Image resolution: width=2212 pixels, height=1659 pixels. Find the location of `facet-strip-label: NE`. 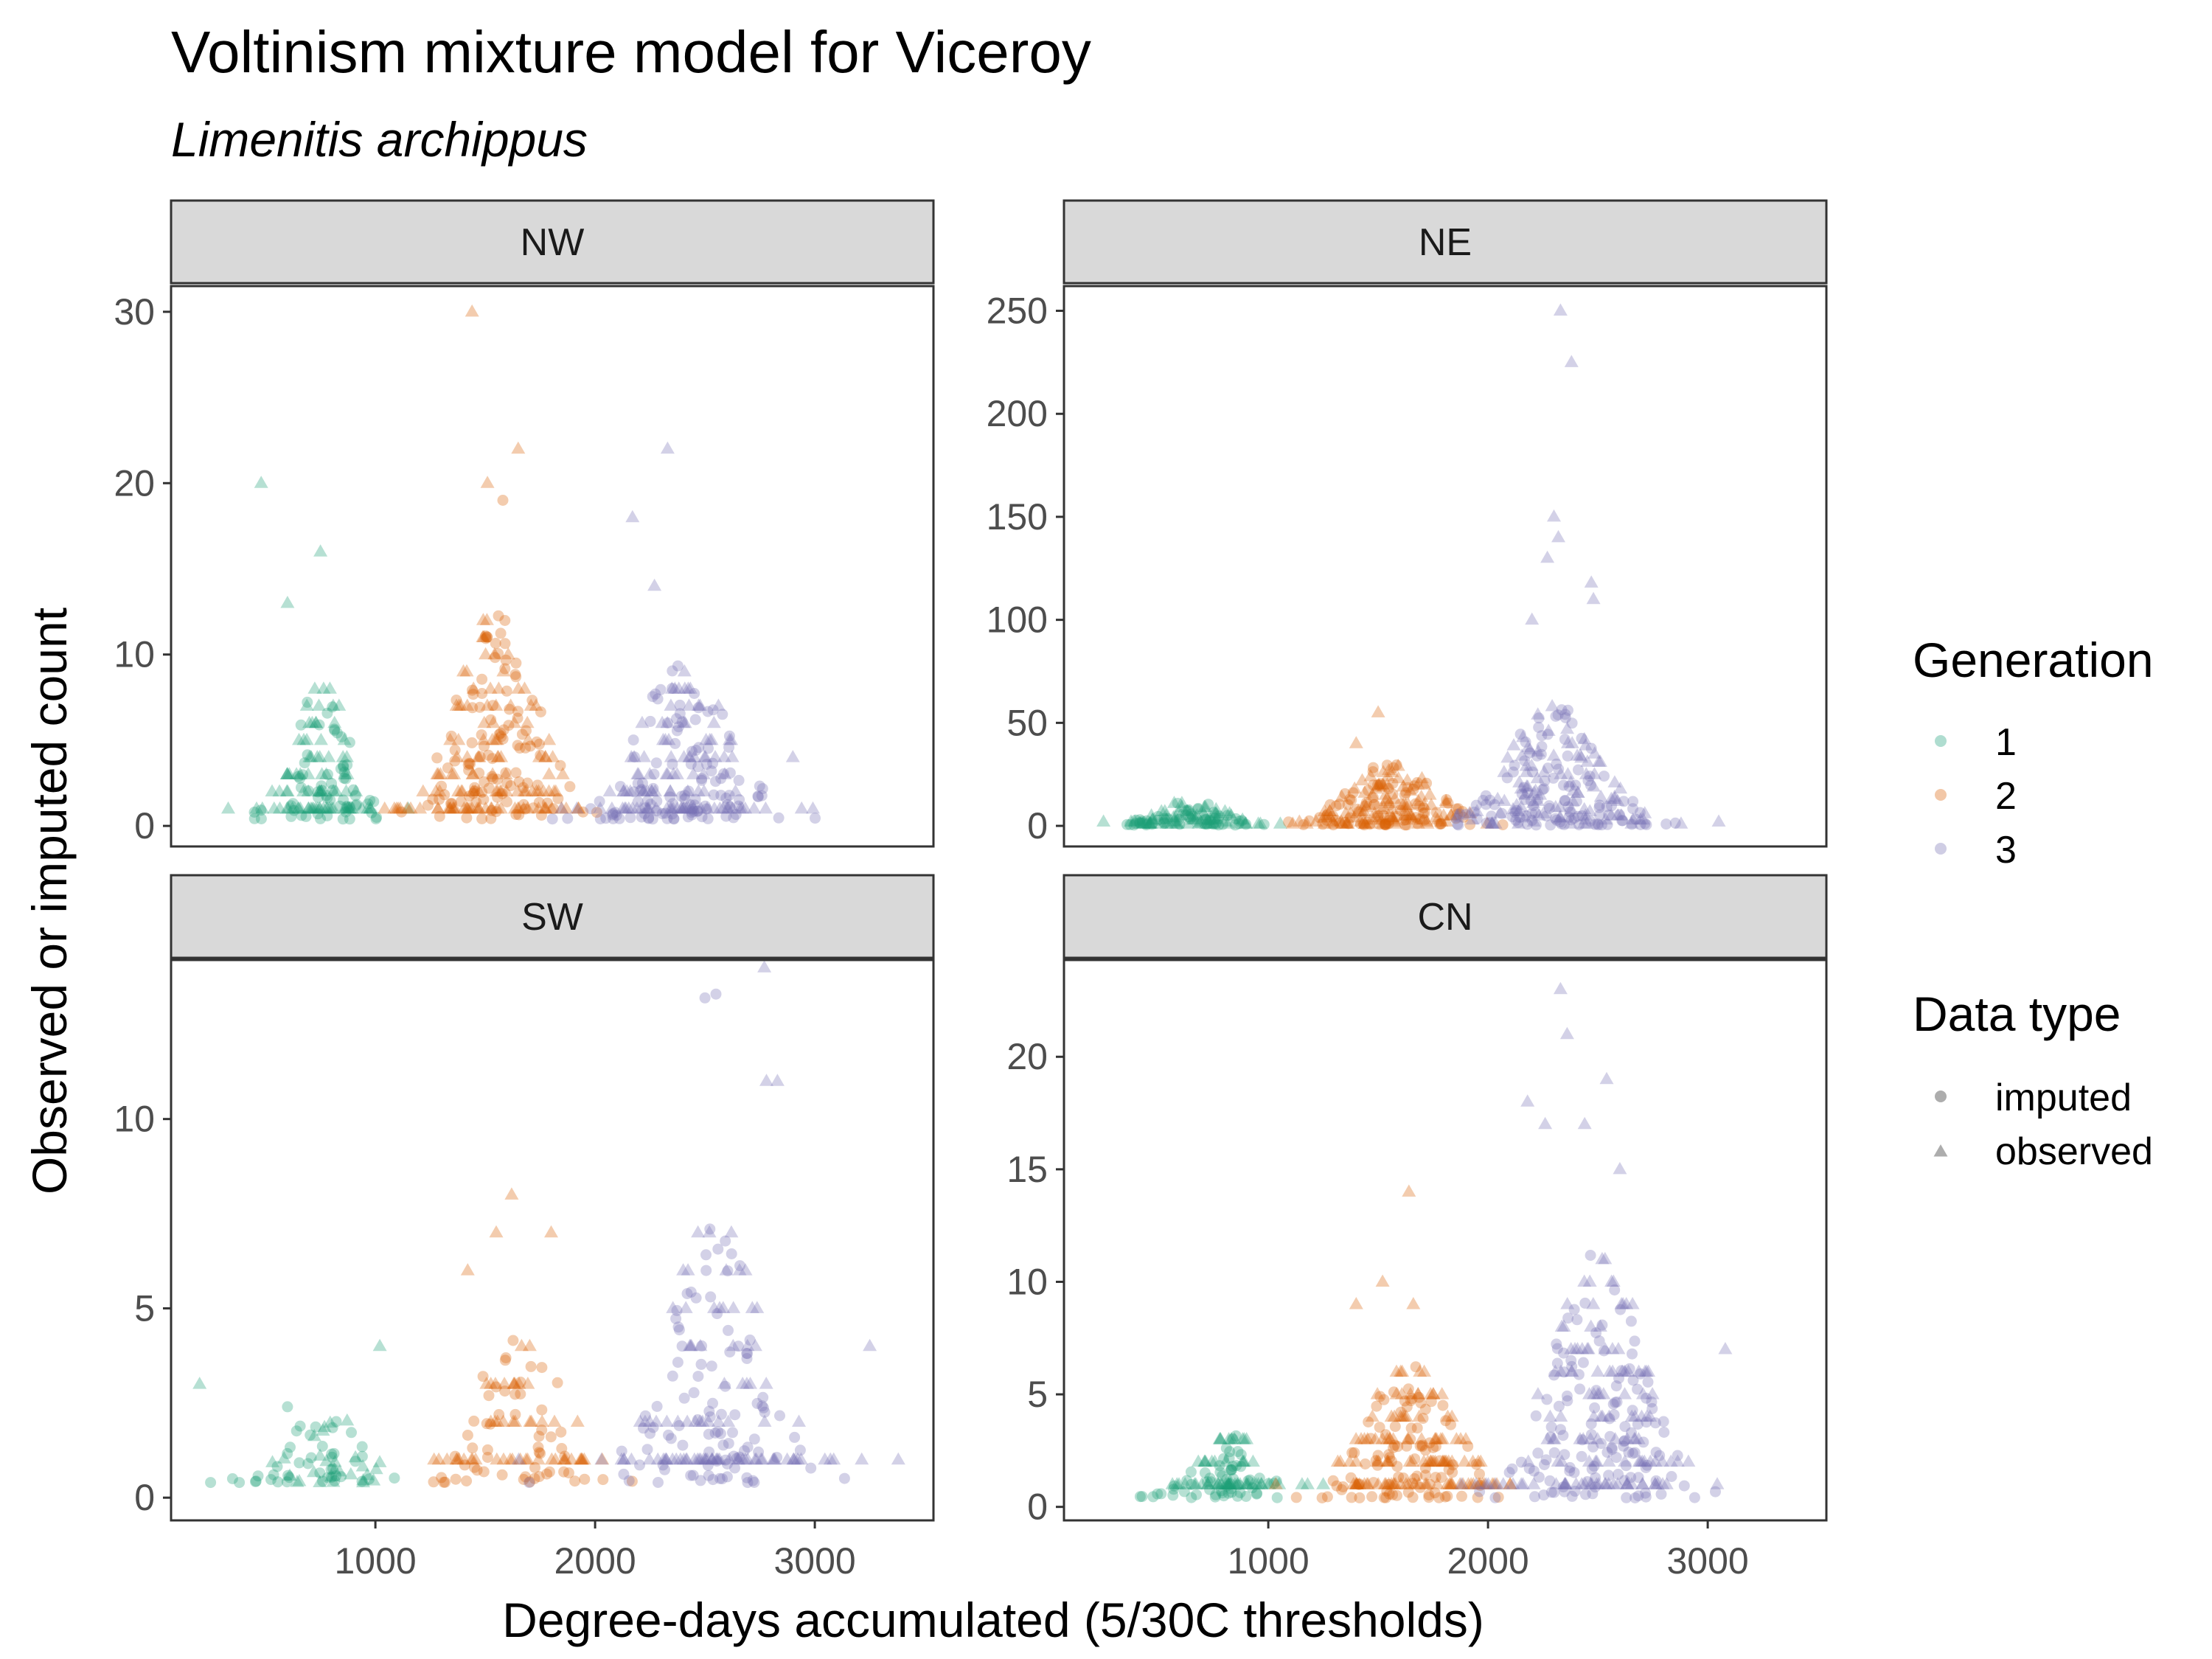

facet-strip-label: NE is located at coordinates (1445, 242).